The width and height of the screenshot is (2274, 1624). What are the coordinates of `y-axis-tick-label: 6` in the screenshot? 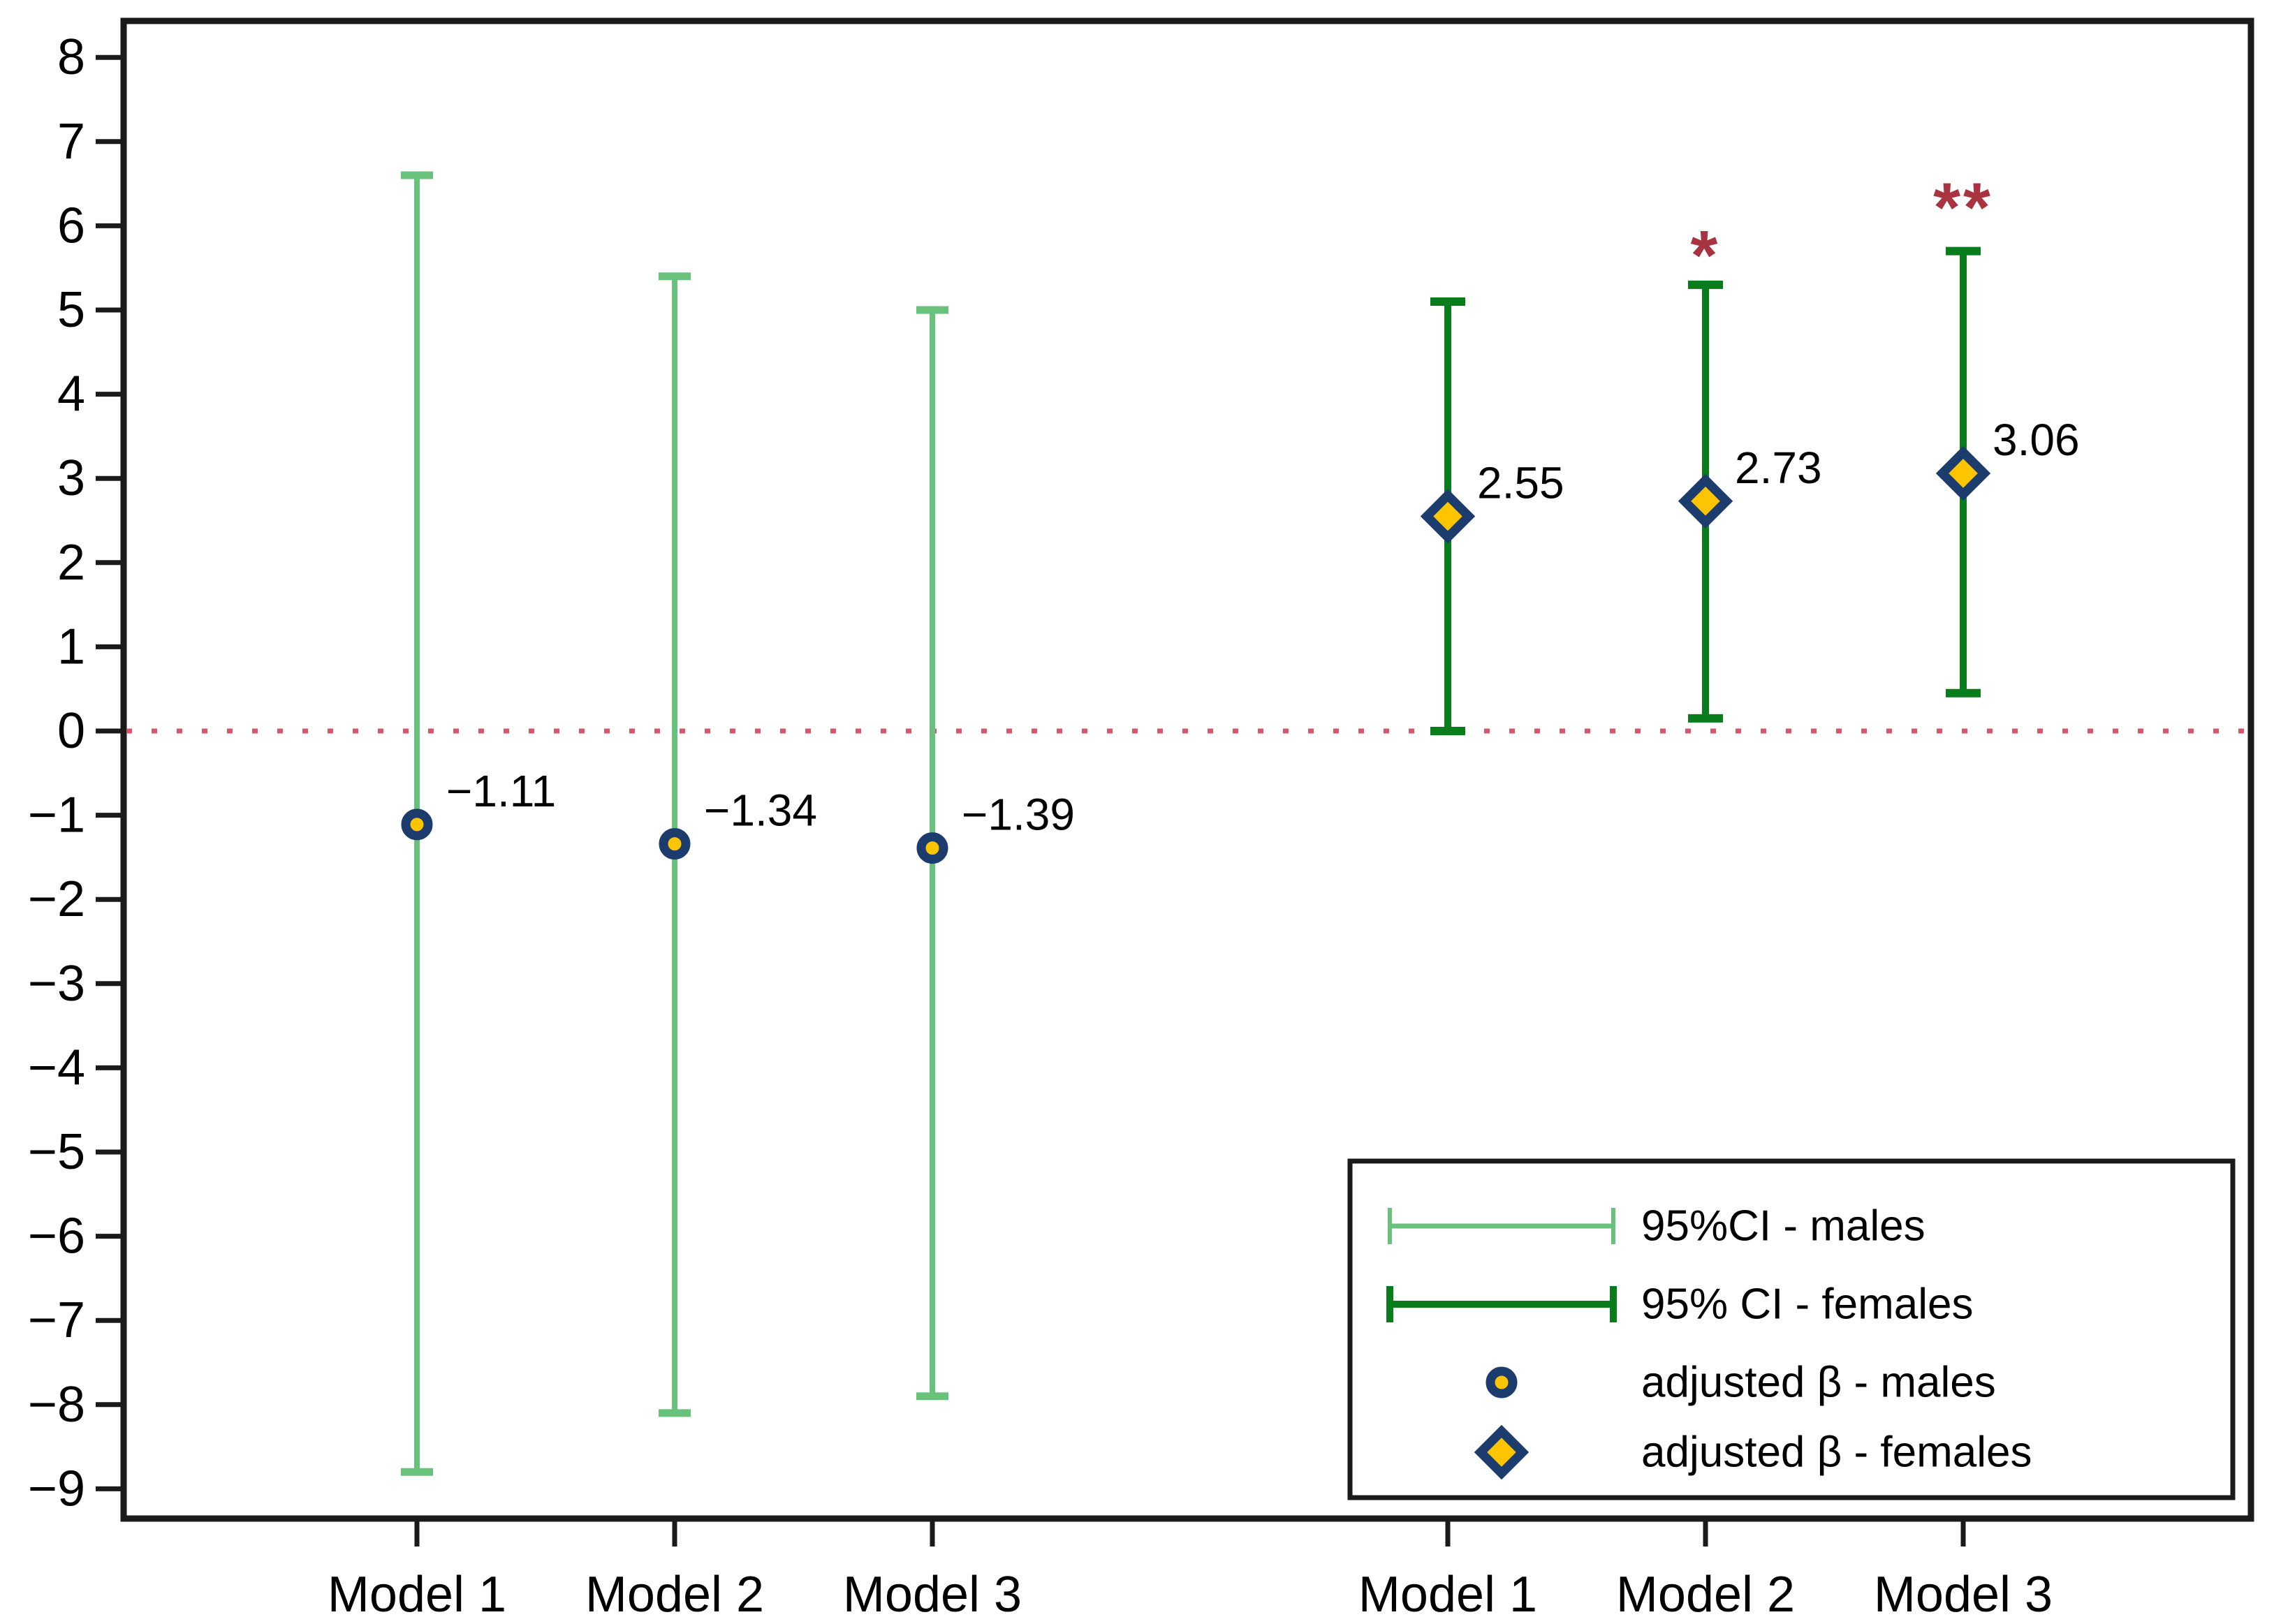 It's located at (71, 225).